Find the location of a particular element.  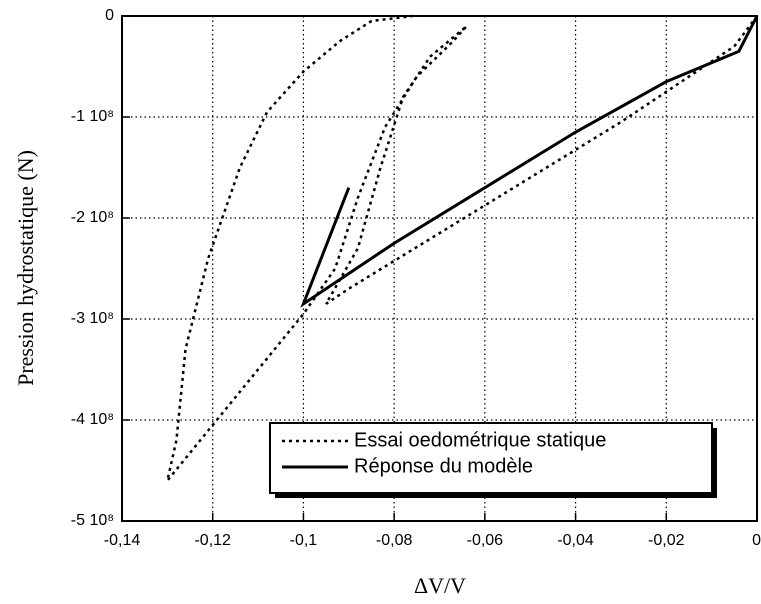

legend is located at coordinates (491, 458).